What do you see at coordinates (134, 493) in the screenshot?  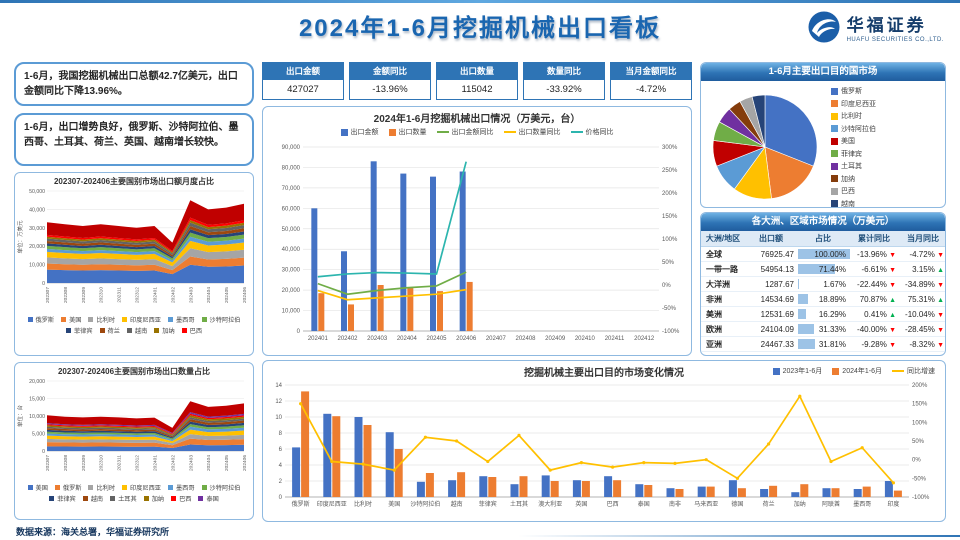 I see `qty-share-legend: 美国 俄罗斯 比利时 印度尼西亚 墨西哥 沙特阿拉伯 菲律宾 越南 土耳其 加纳 巴西 泰国` at bounding box center [134, 493].